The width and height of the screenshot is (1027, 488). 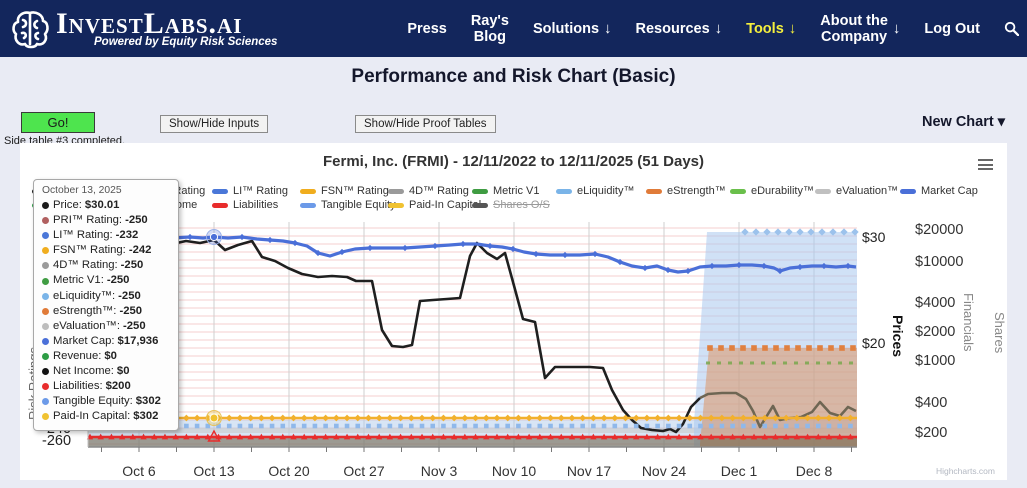 I want to click on legend-item-estrength-: eStrength™, so click(x=686, y=191).